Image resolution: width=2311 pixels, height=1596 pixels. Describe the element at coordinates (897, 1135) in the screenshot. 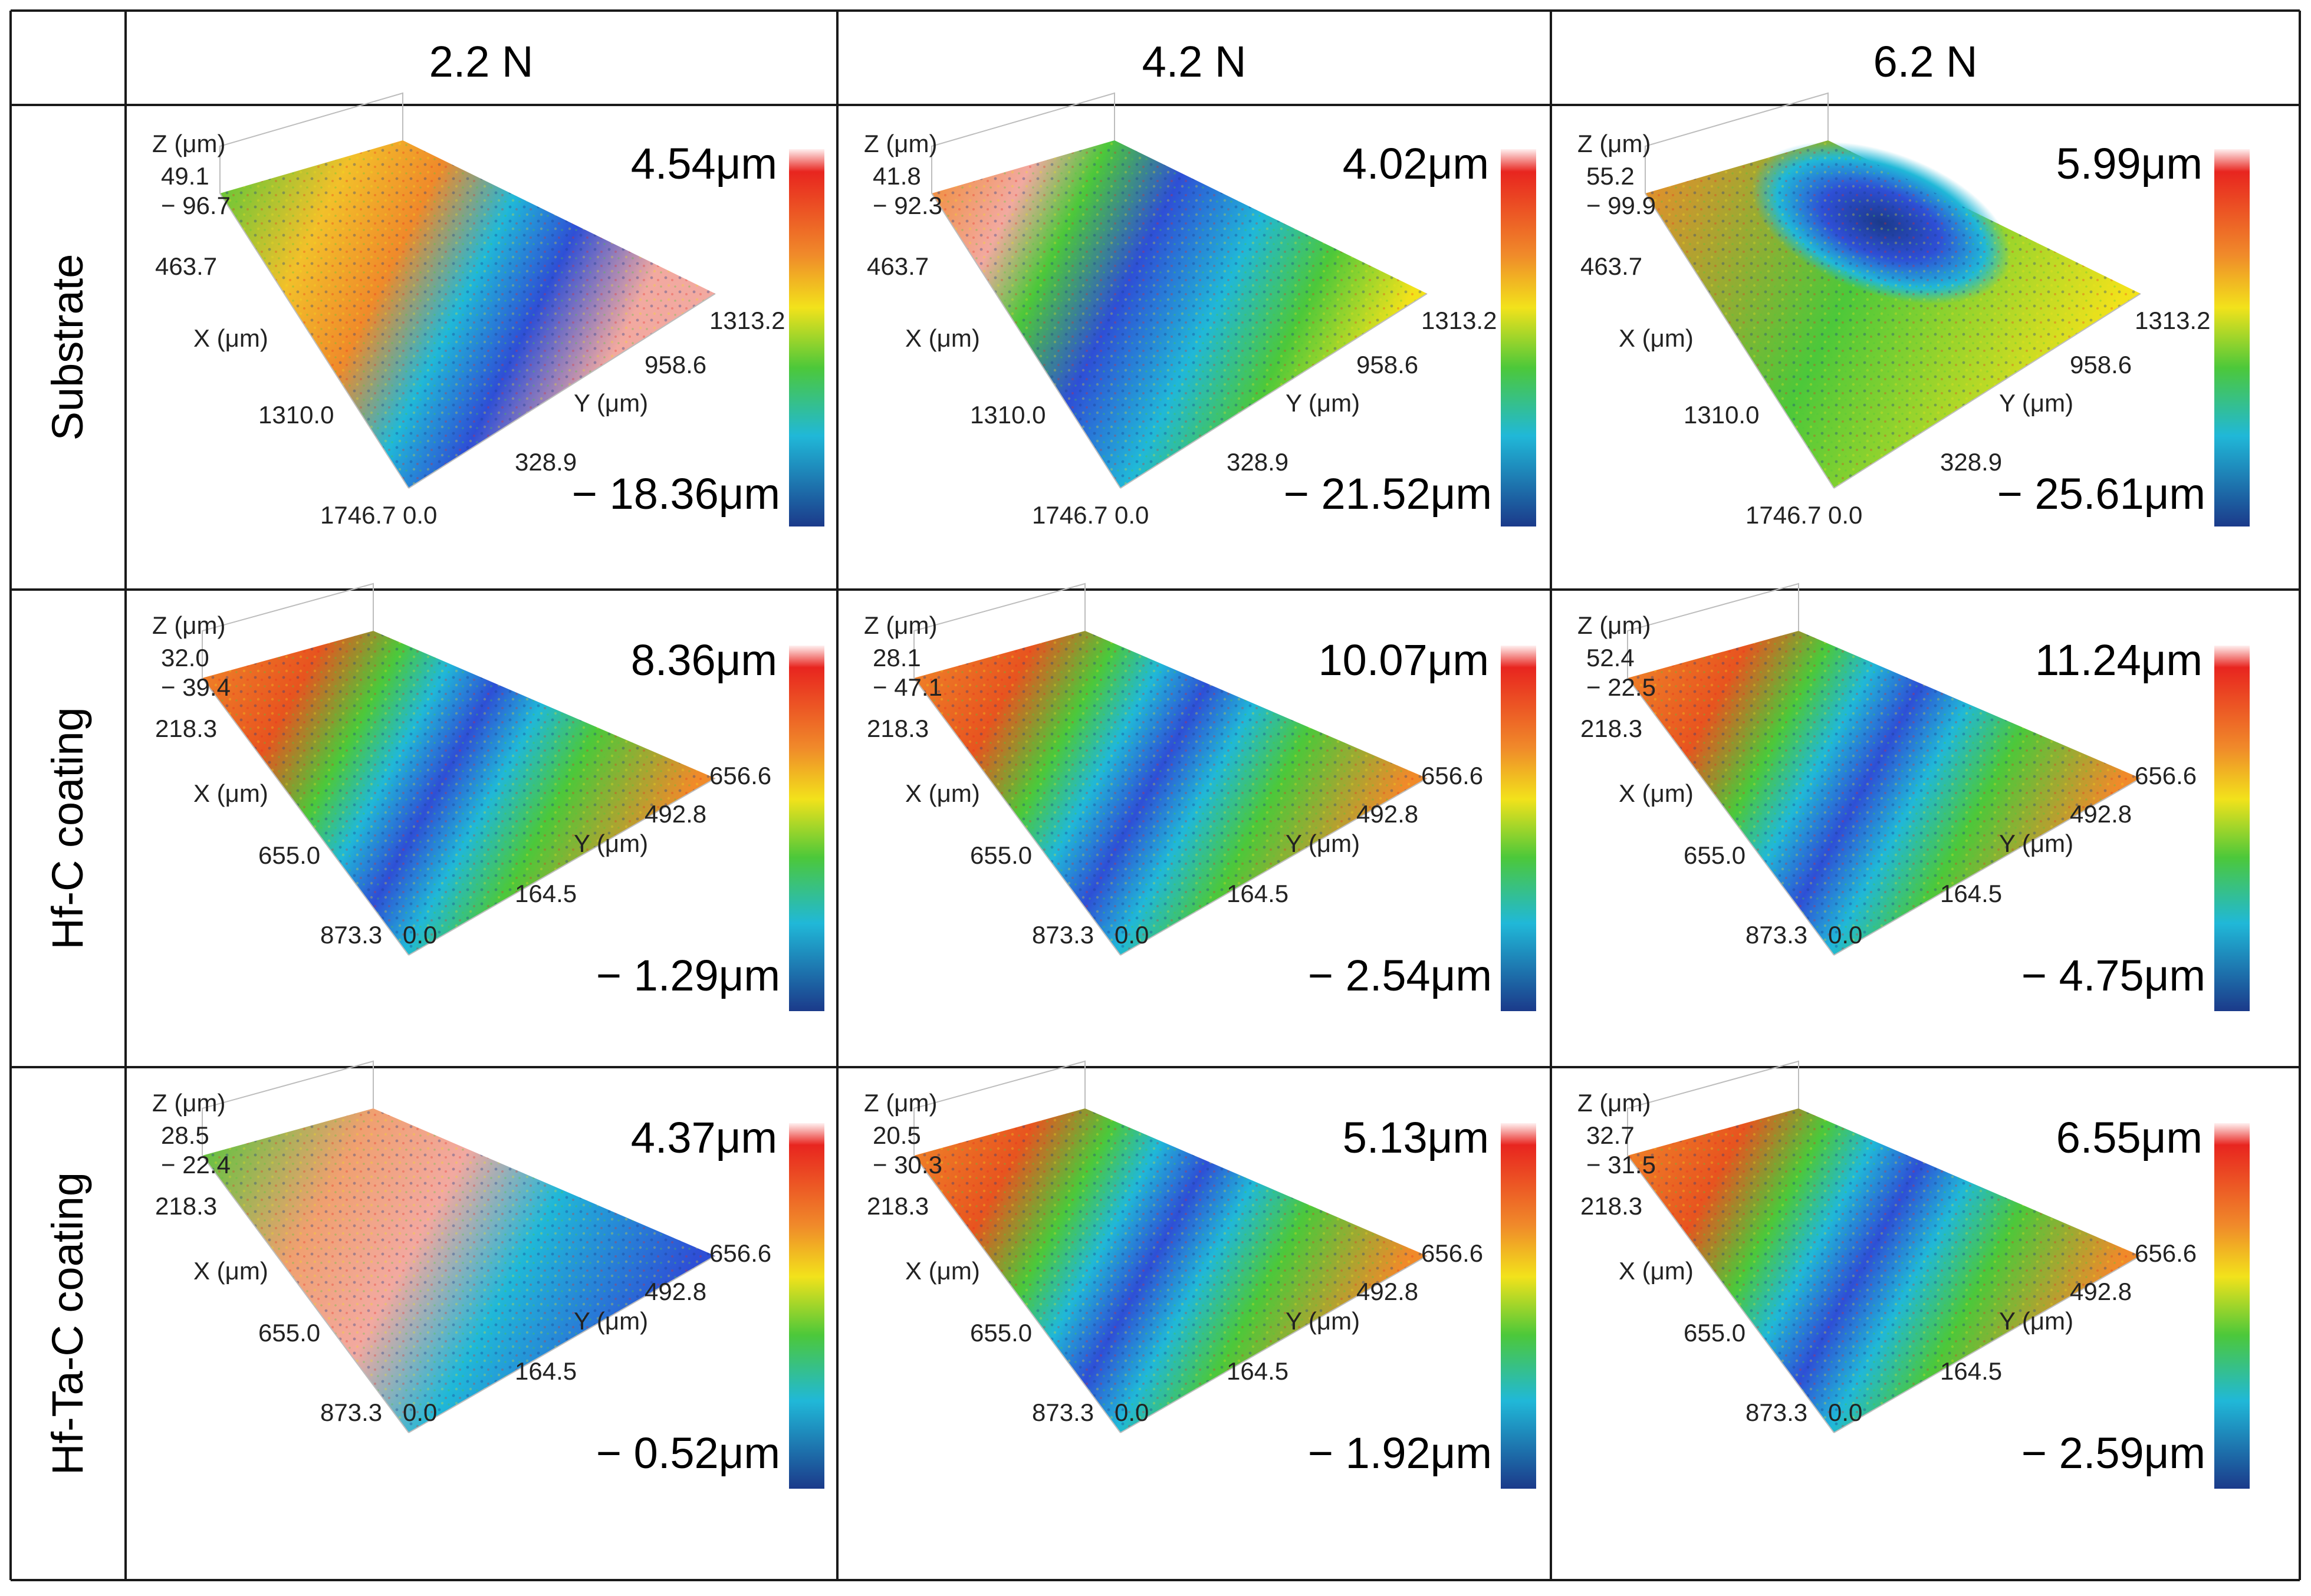

I see `z-tick-high: 20.5` at that location.